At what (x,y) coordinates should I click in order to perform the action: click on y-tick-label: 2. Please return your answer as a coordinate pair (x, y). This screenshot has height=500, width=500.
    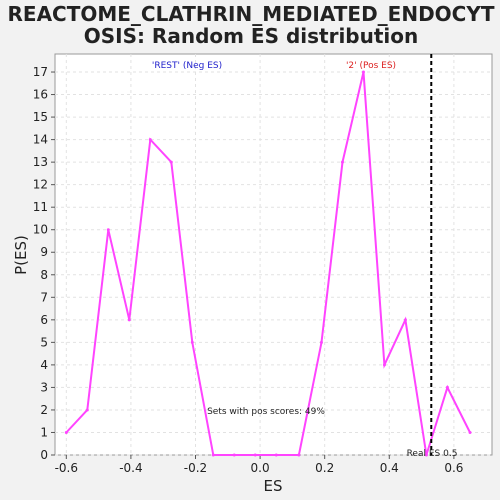
    Looking at the image, I should click on (44, 410).